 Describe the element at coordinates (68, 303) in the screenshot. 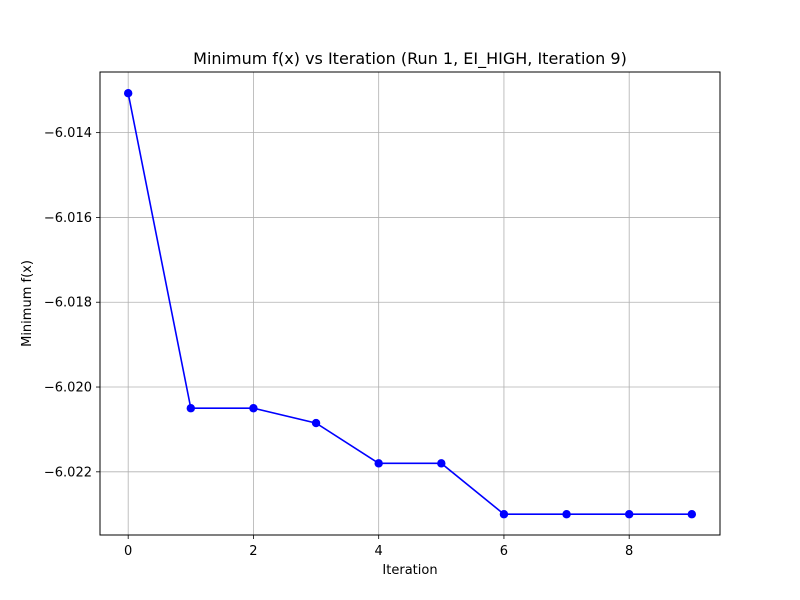

I see `y-tick-label: −6.018` at that location.